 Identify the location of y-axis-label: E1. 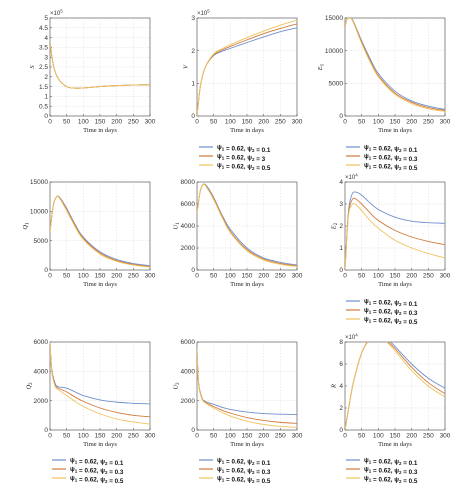
(321, 67).